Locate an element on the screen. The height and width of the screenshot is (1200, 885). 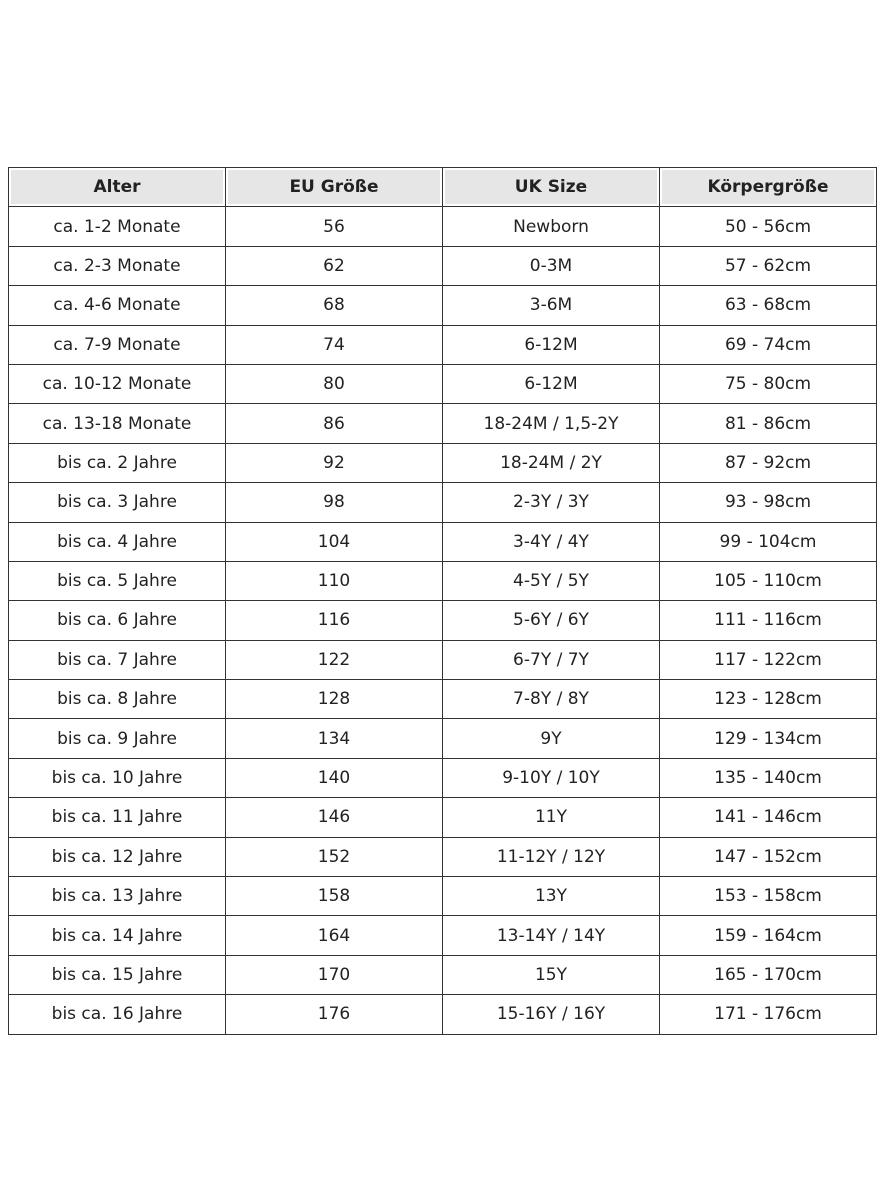
table-row: ca. 7-9 Monate 74 6-12M 69 - 74cm is located at coordinates (442, 344).